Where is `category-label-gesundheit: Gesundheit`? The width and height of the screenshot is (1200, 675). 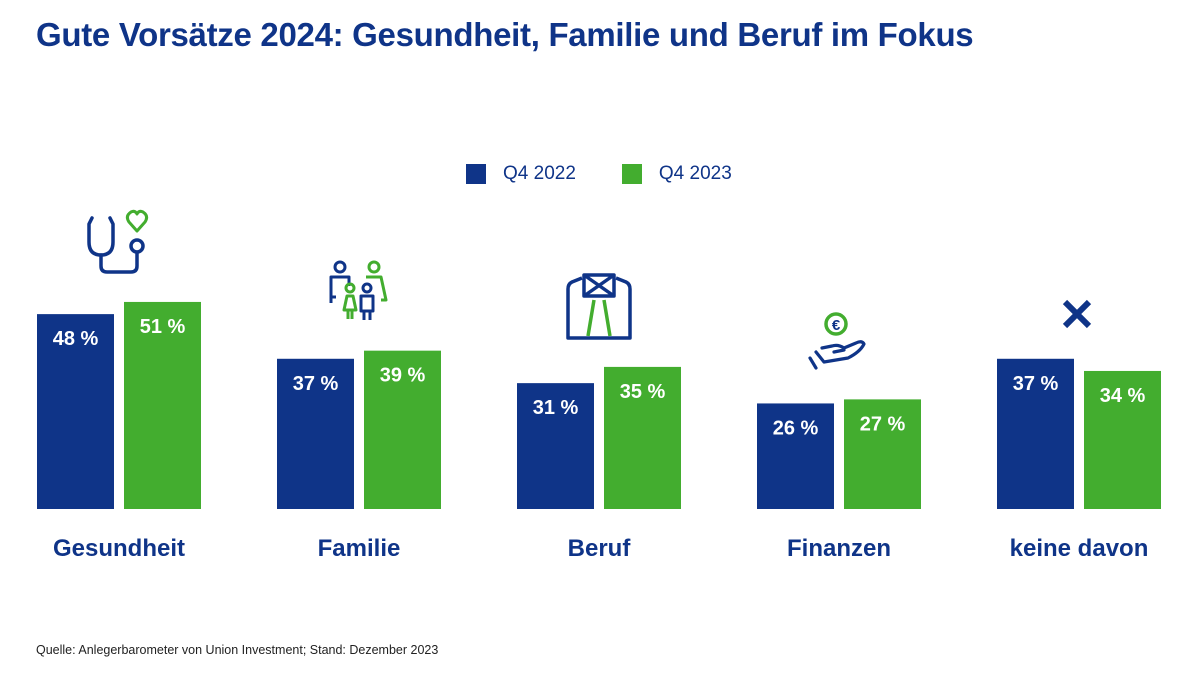 category-label-gesundheit: Gesundheit is located at coordinates (119, 548).